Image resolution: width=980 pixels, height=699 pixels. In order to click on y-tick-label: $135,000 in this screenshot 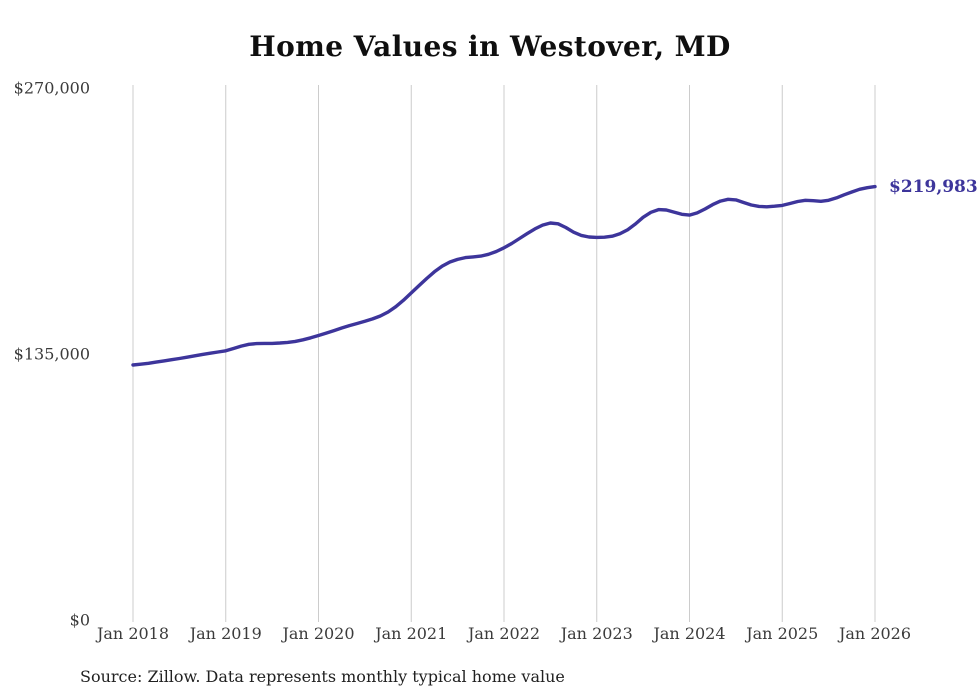, I will do `click(51, 354)`.